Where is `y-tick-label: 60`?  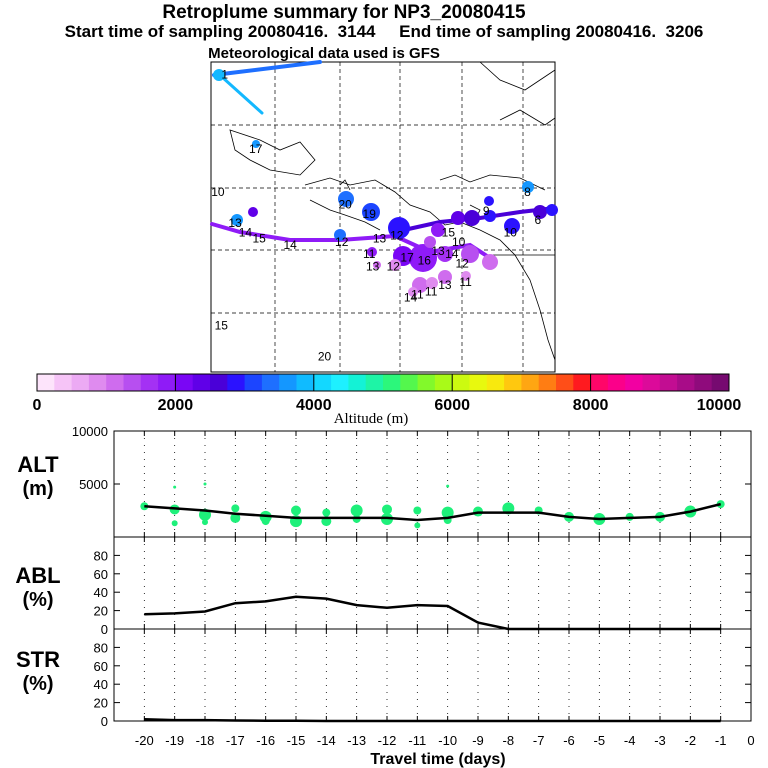
y-tick-label: 60 is located at coordinates (101, 666).